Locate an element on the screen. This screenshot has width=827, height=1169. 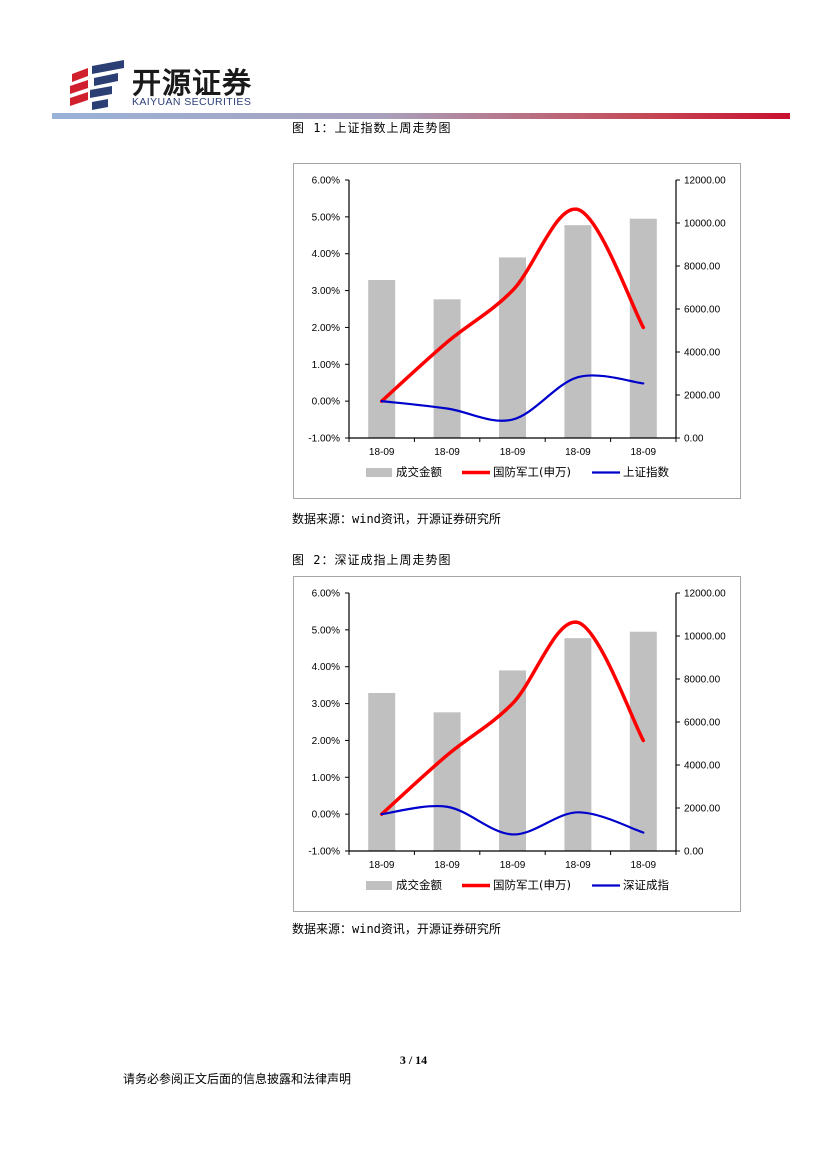
disclaimer: 请务必参阅正文后面的信息披露和法律声明 is located at coordinates (237, 1079).